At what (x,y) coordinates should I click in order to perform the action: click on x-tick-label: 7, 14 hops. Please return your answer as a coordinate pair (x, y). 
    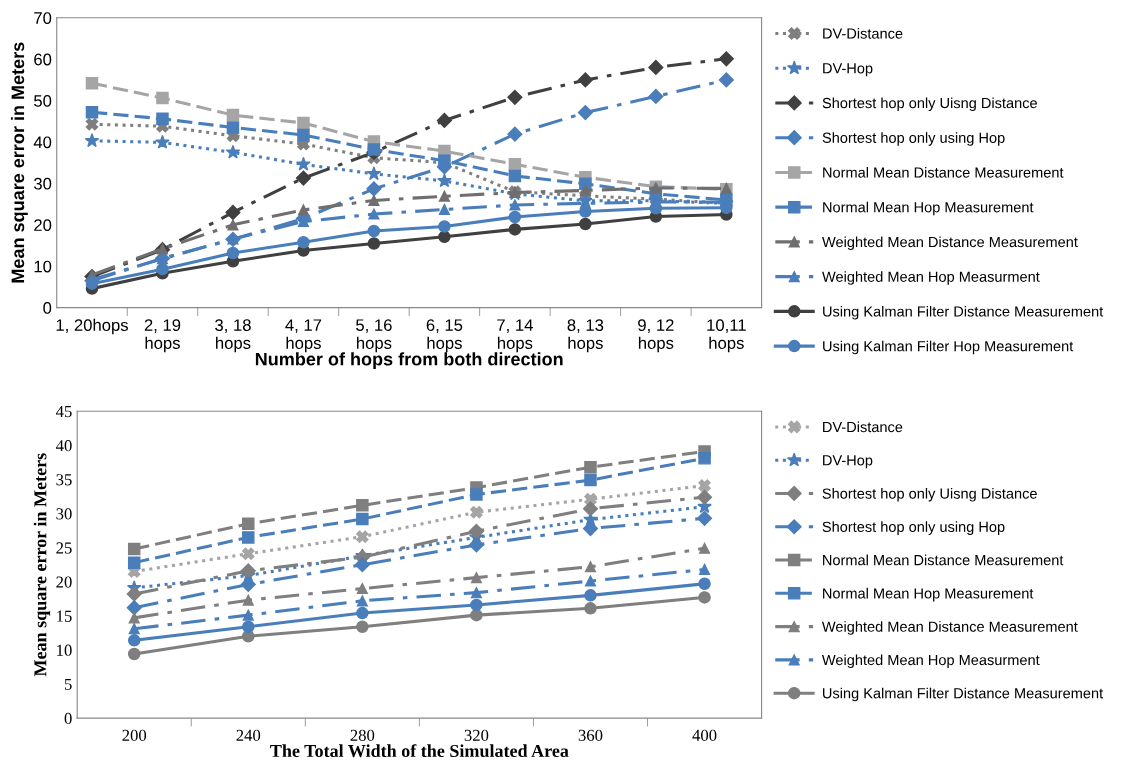
    Looking at the image, I should click on (515, 336).